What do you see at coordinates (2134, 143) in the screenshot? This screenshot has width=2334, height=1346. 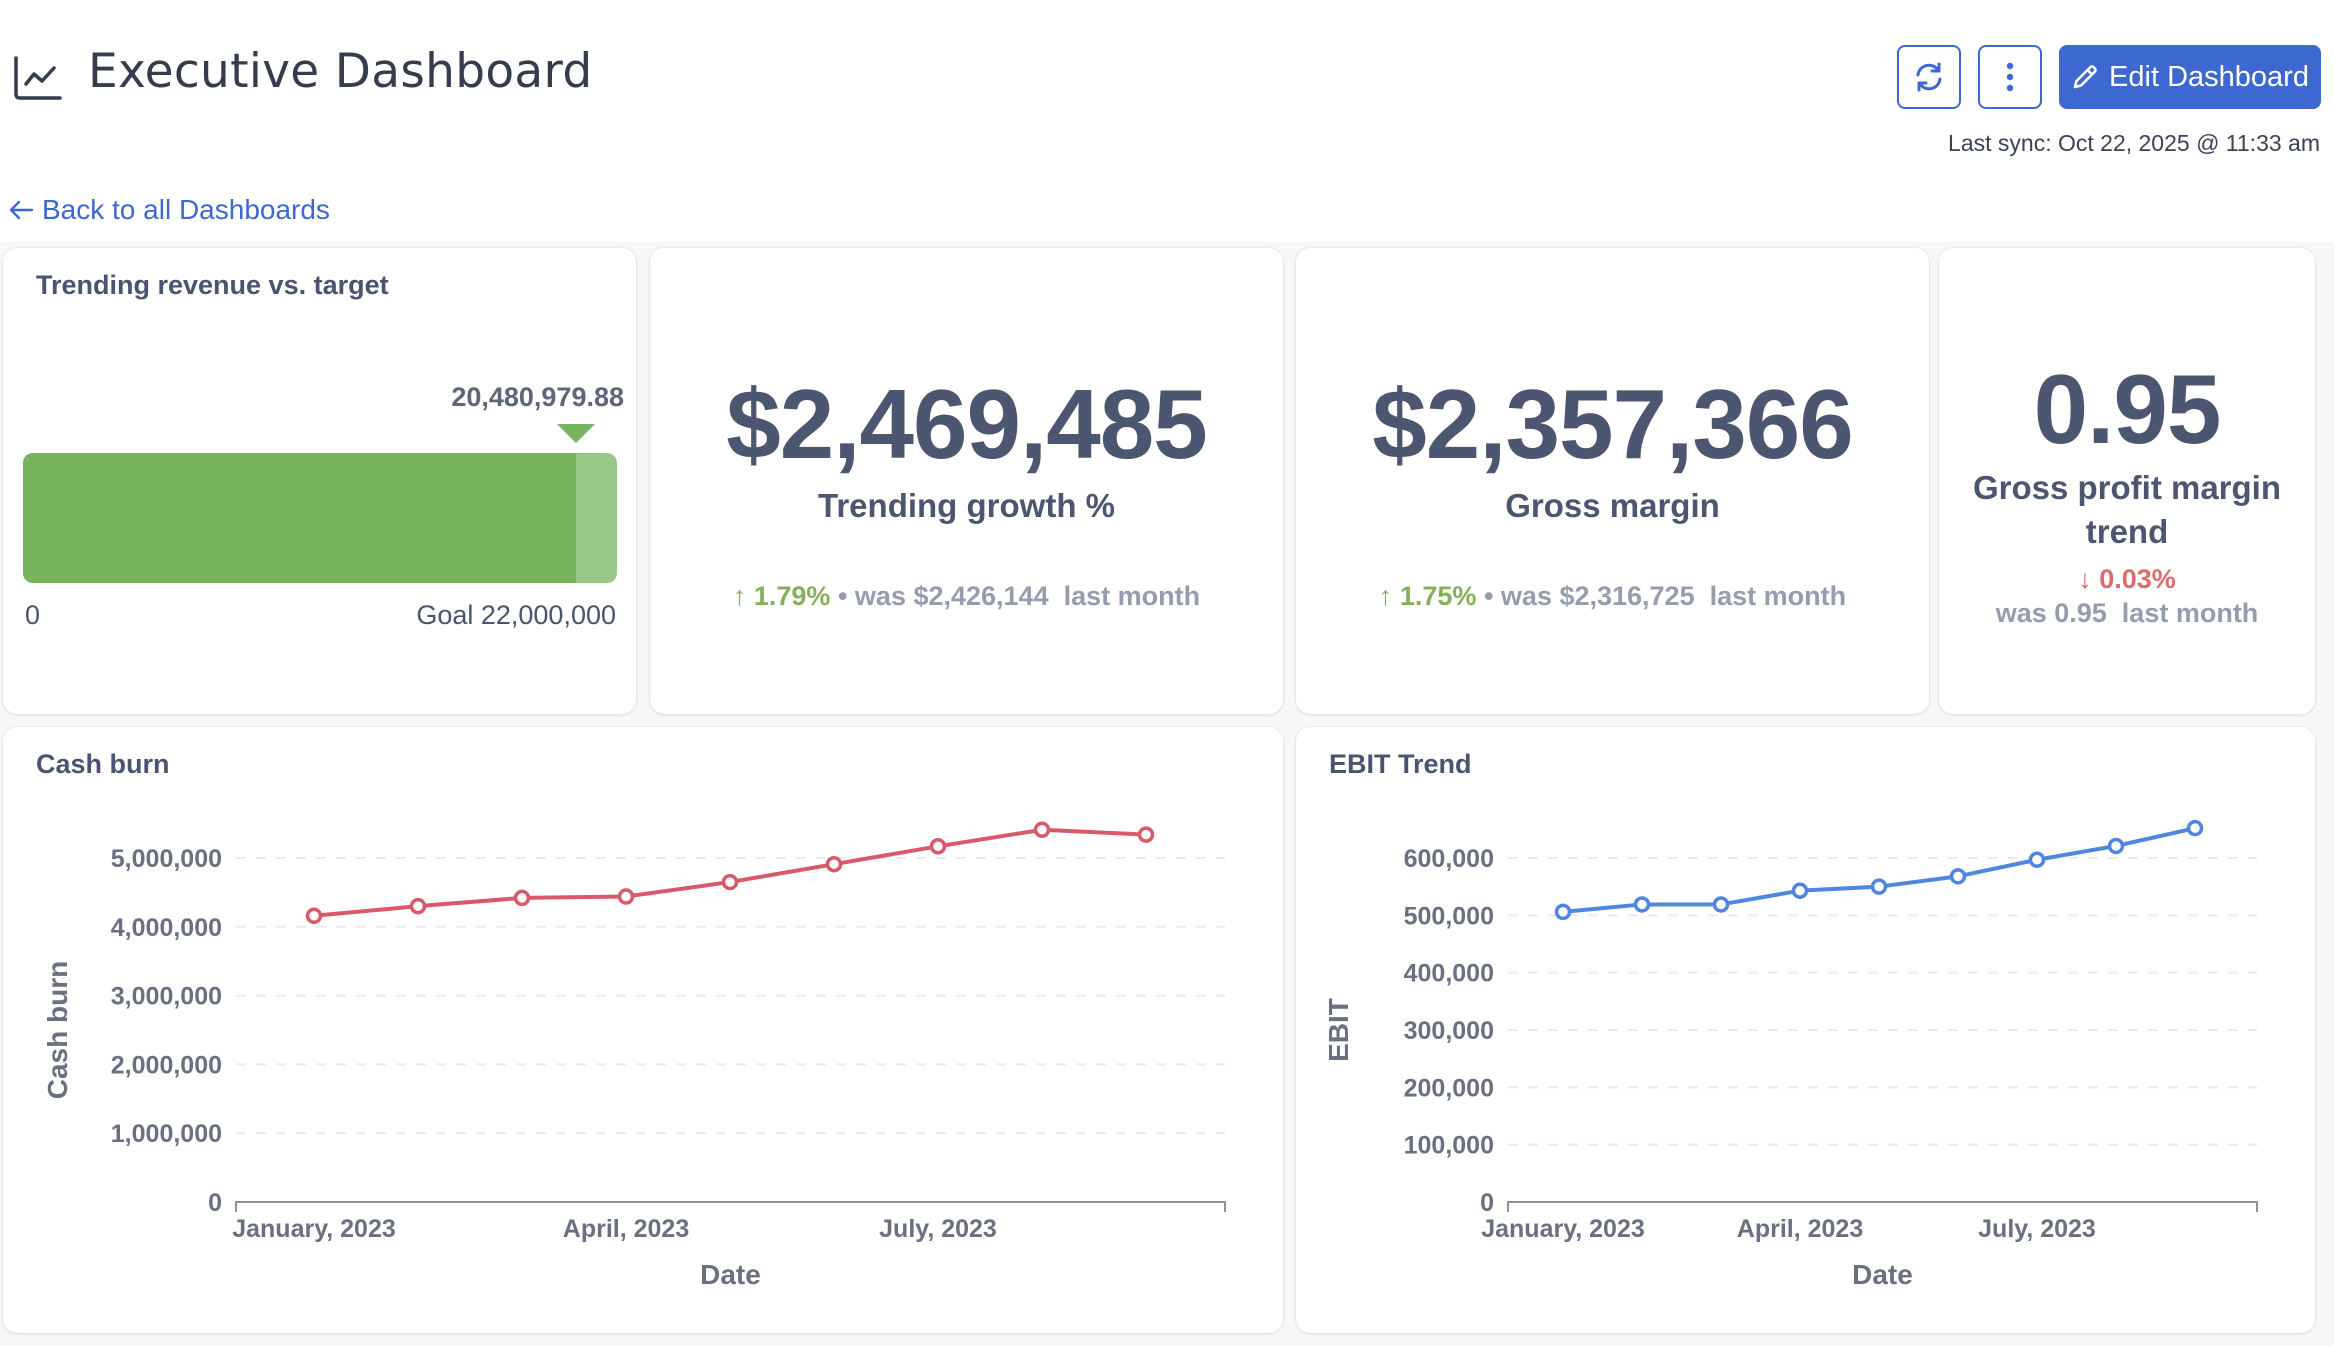 I see `last-sync-text: Last sync: Oct 22, 2025 @ 11:33 am` at bounding box center [2134, 143].